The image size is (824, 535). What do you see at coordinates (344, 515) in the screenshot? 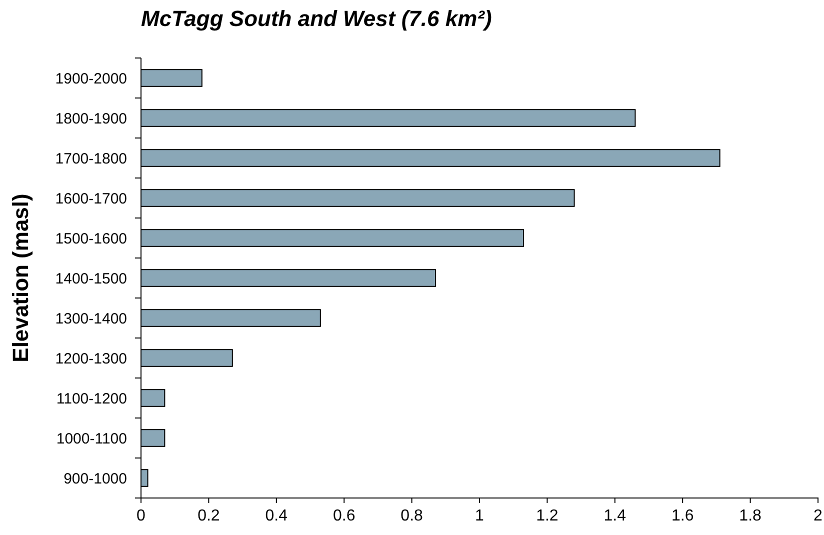
I see `x-tick-label: 0.6` at bounding box center [344, 515].